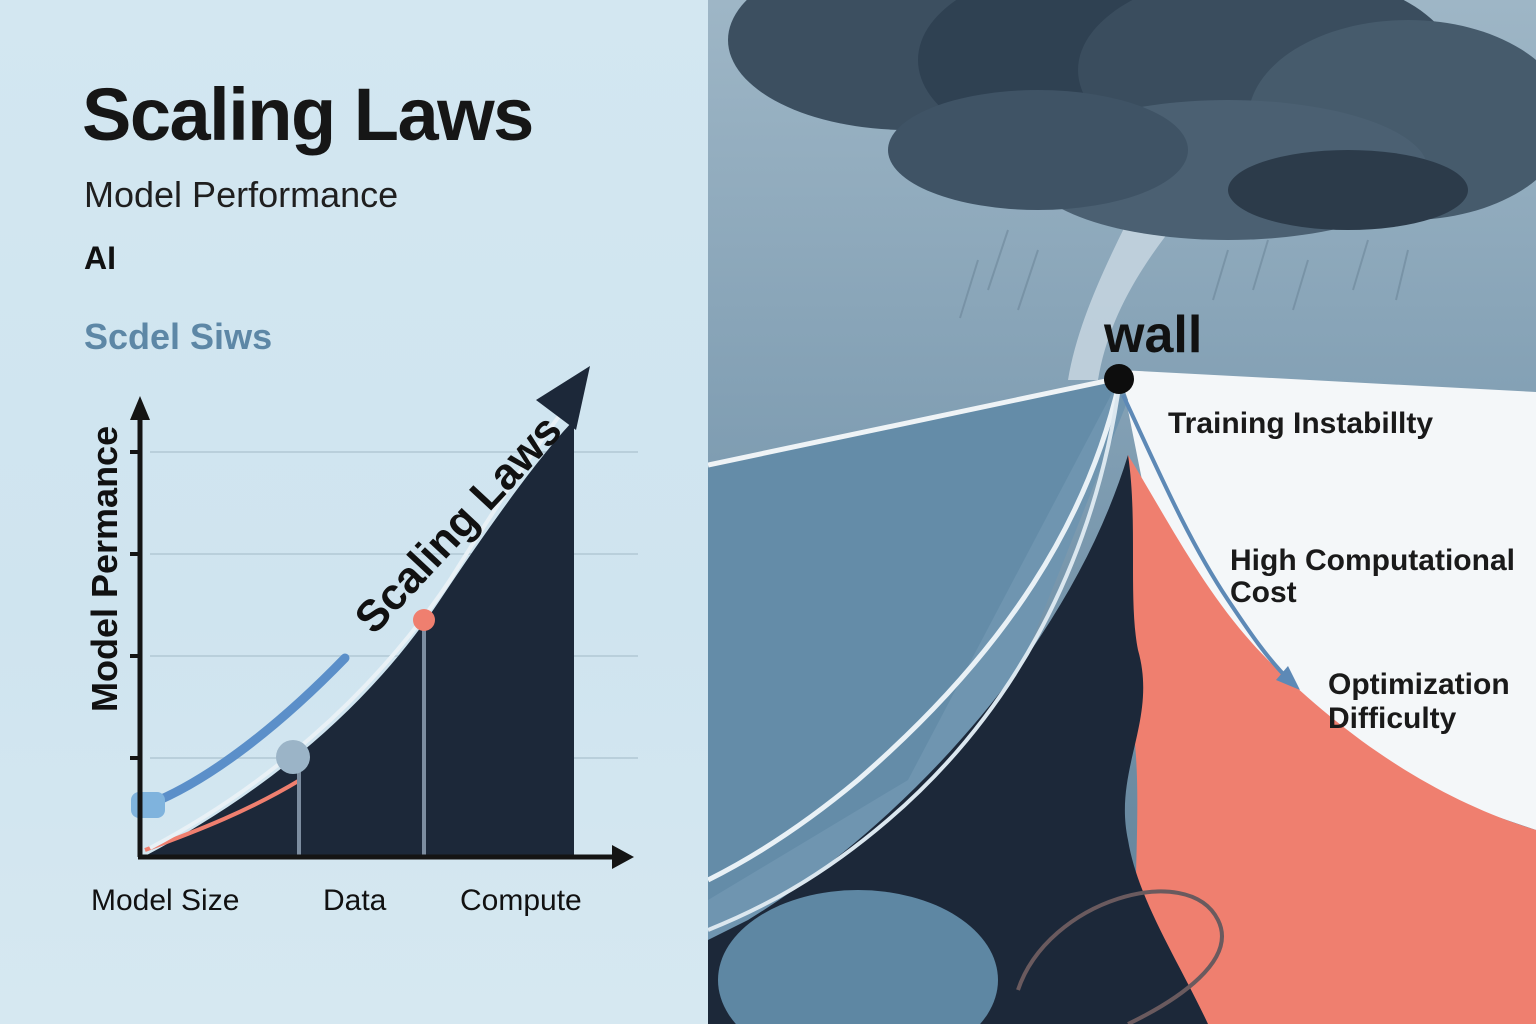  Describe the element at coordinates (521, 900) in the screenshot. I see `x-category-compute: Compute` at that location.